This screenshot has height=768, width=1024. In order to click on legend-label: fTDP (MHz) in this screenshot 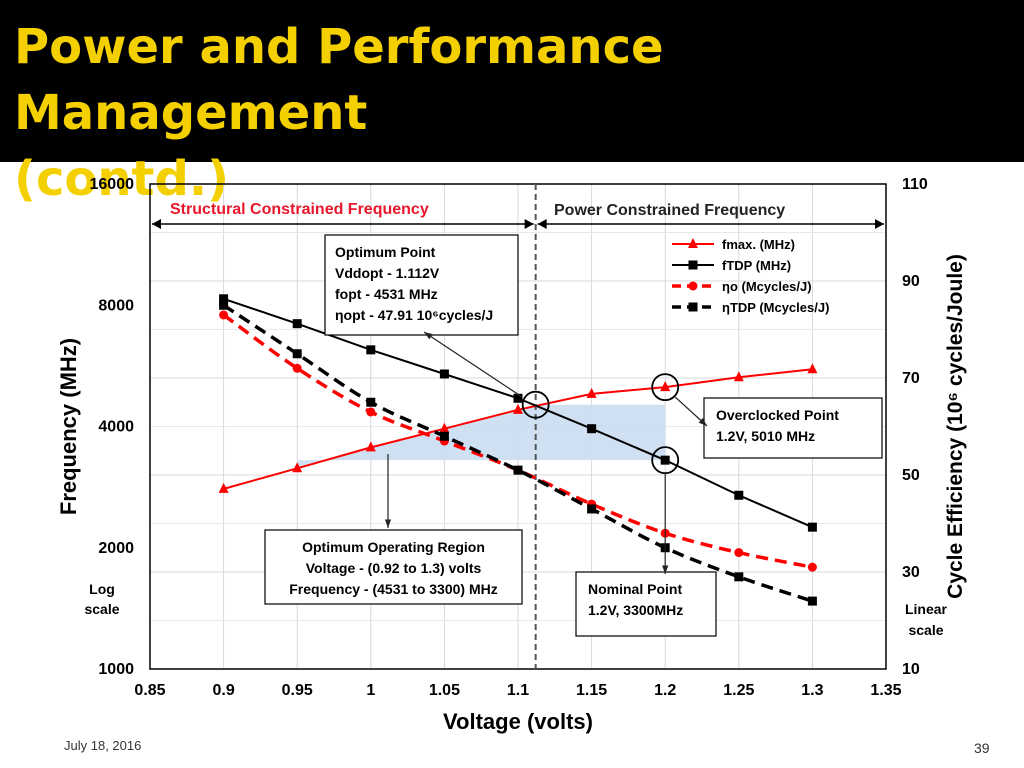, I will do `click(756, 265)`.